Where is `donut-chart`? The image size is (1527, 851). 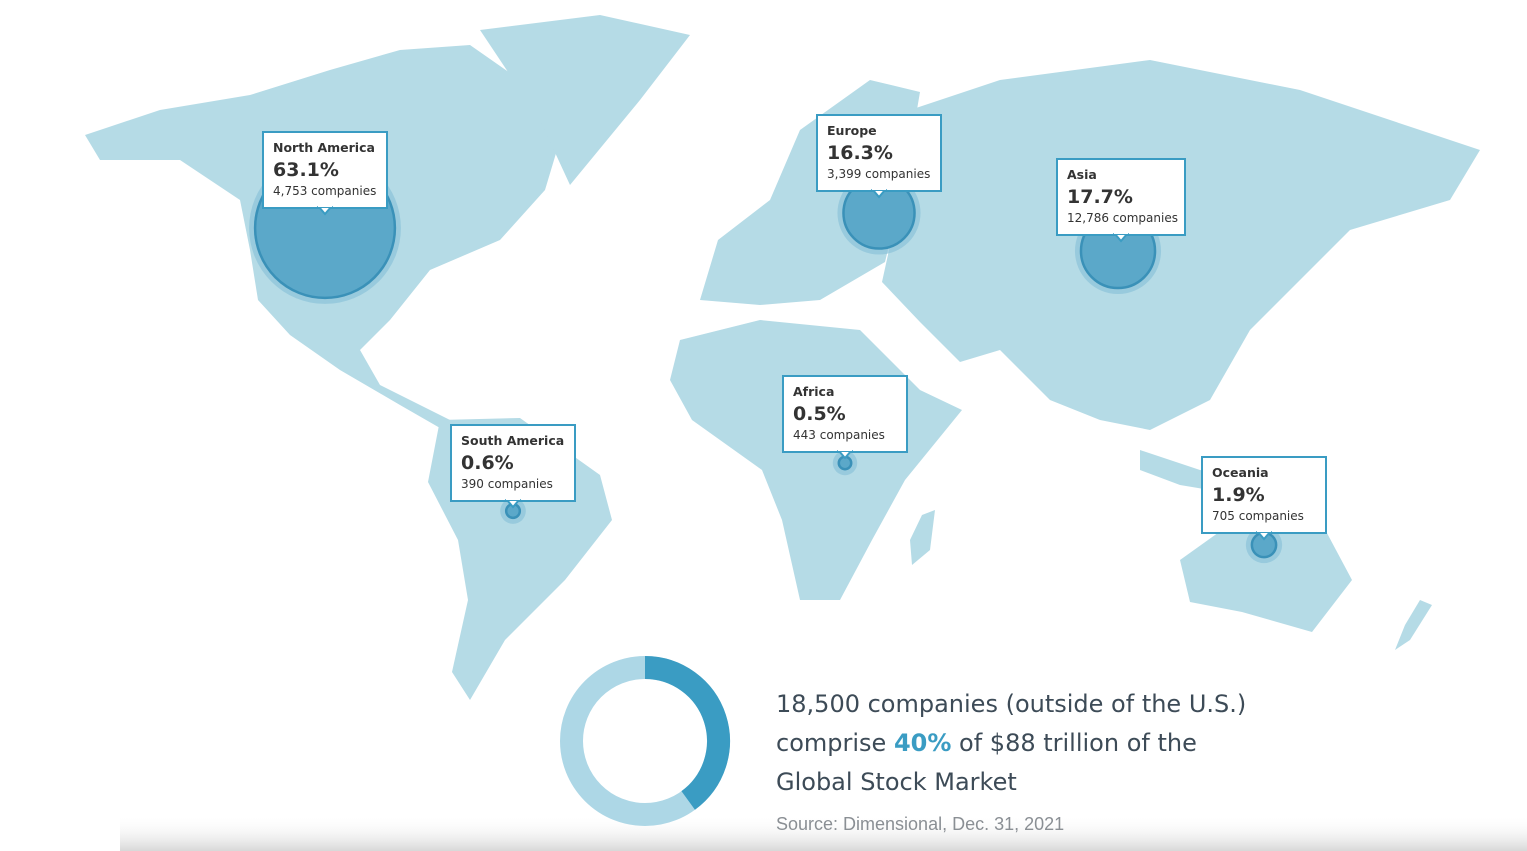
donut-chart is located at coordinates (645, 741).